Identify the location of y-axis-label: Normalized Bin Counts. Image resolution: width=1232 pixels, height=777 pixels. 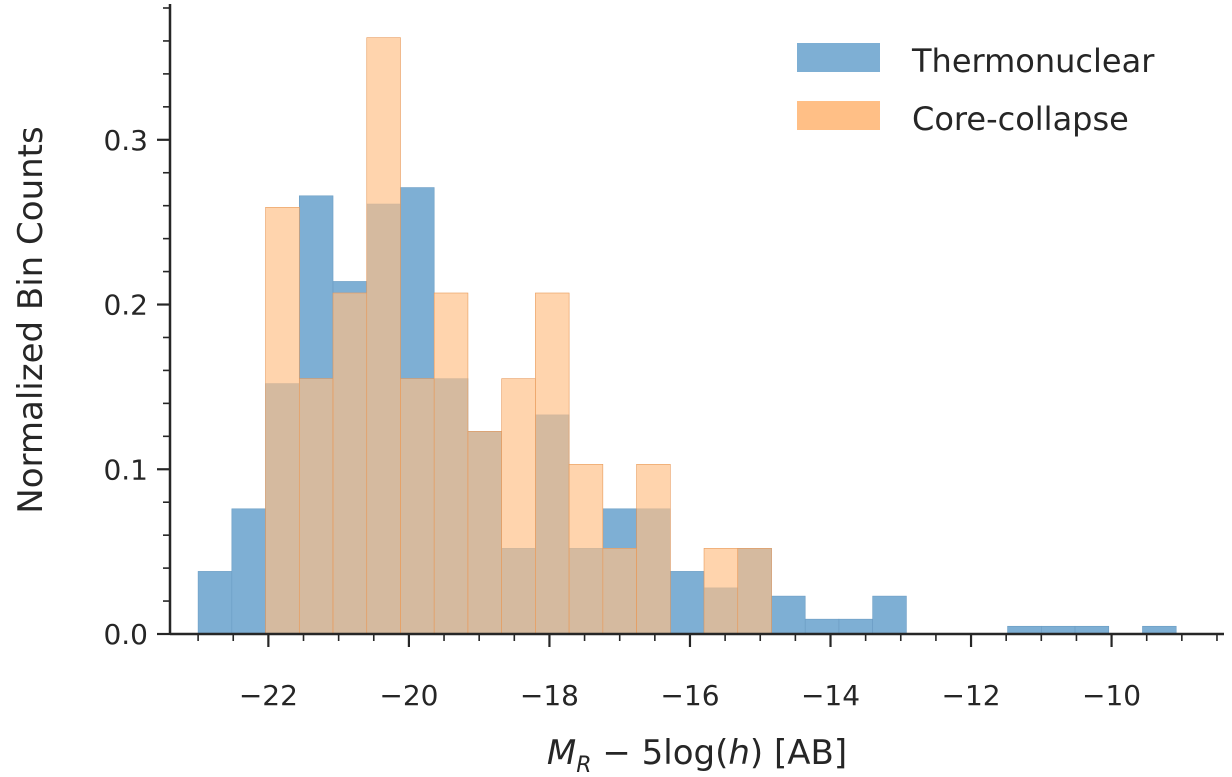
(31, 319).